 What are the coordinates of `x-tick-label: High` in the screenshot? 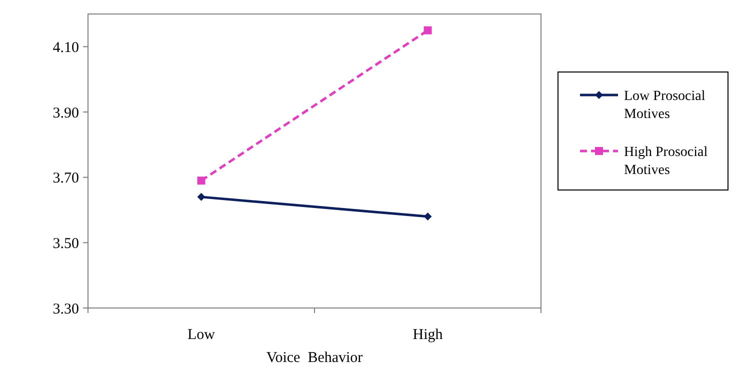 It's located at (428, 335).